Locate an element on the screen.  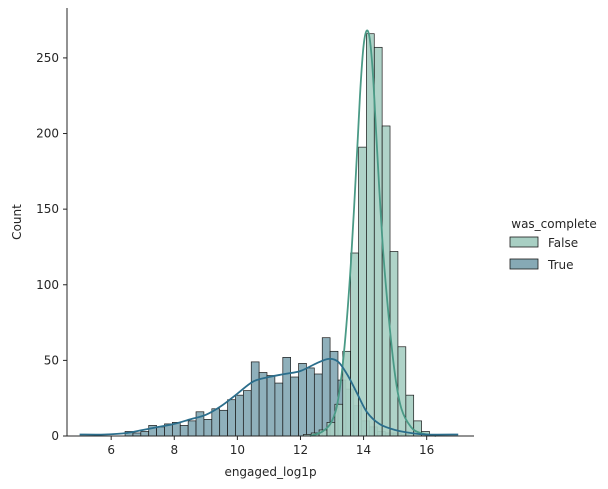
legend-swatch-true is located at coordinates (524, 264).